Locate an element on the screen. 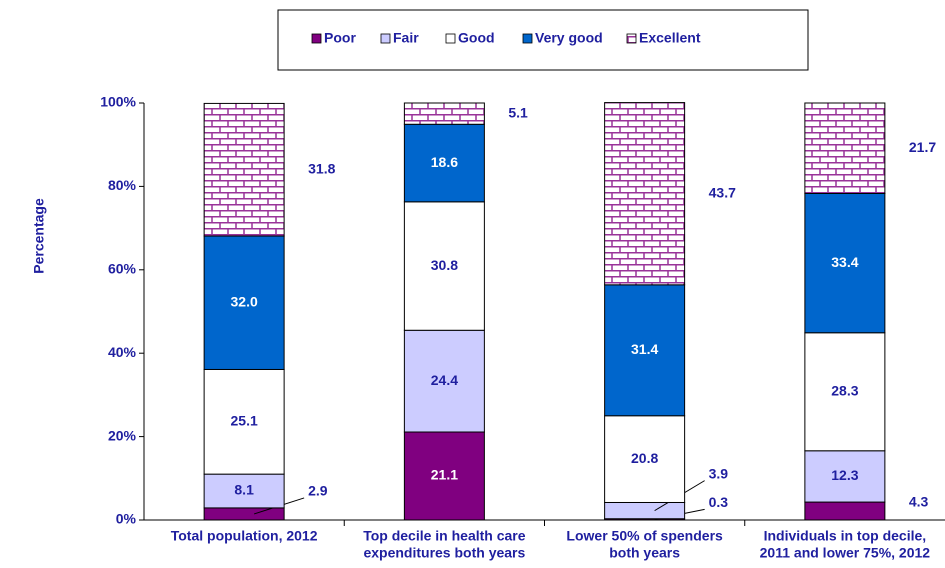  value-label: 20.8 is located at coordinates (644, 458).